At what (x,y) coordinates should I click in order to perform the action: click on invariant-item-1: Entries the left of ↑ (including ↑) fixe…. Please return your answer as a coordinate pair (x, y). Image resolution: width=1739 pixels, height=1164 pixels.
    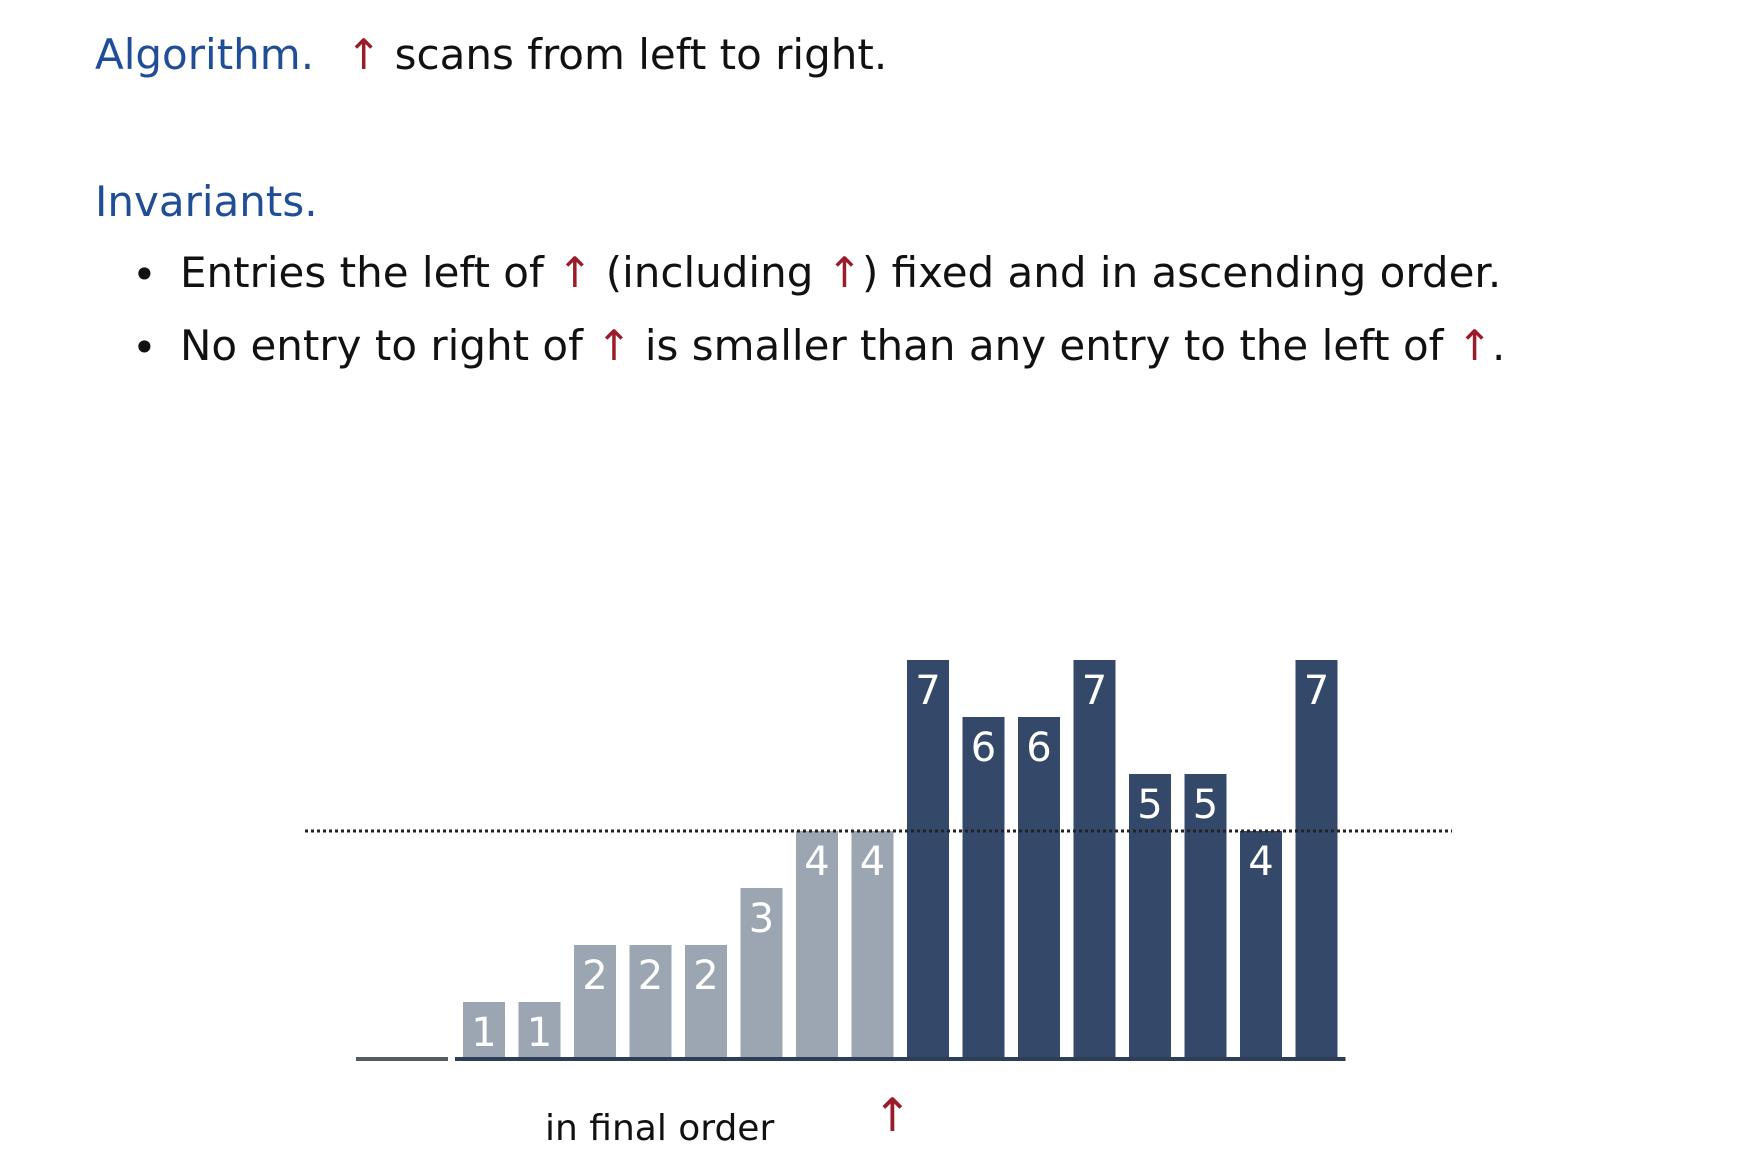
    Looking at the image, I should click on (840, 272).